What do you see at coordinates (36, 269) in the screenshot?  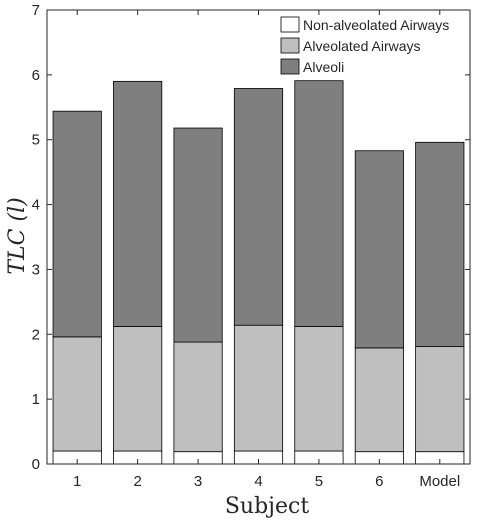 I see `y-tick-label: 3` at bounding box center [36, 269].